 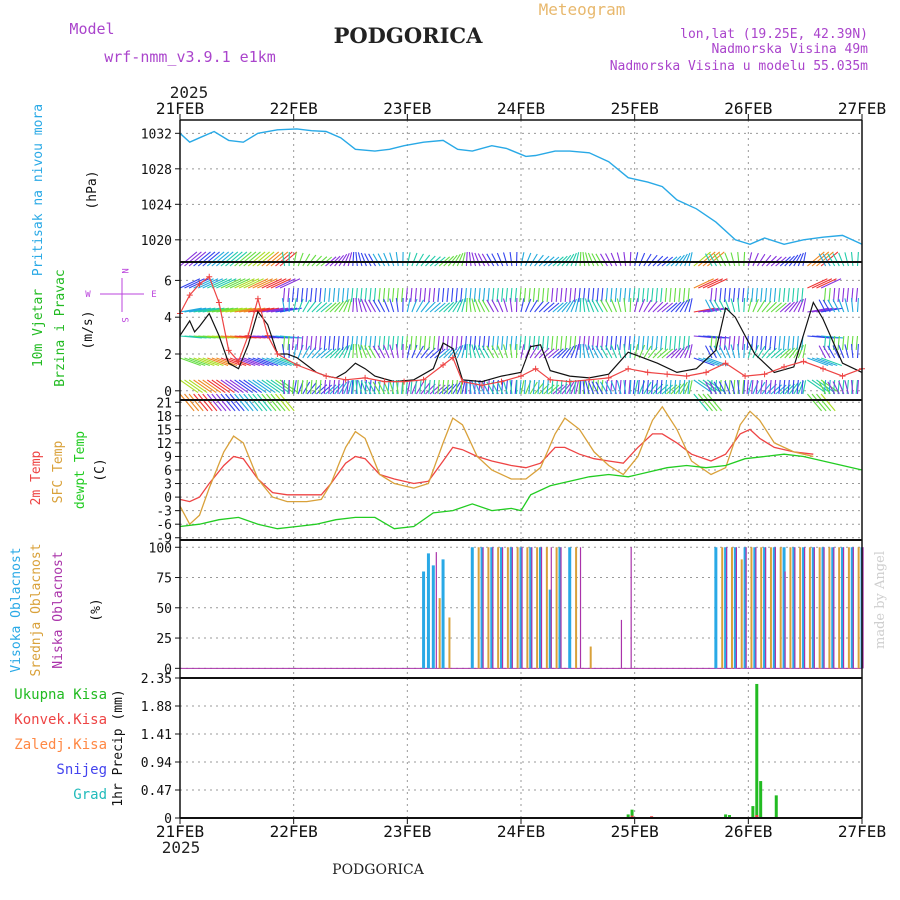 What do you see at coordinates (407, 831) in the screenshot?
I see `day-label-bottom: 23FEB` at bounding box center [407, 831].